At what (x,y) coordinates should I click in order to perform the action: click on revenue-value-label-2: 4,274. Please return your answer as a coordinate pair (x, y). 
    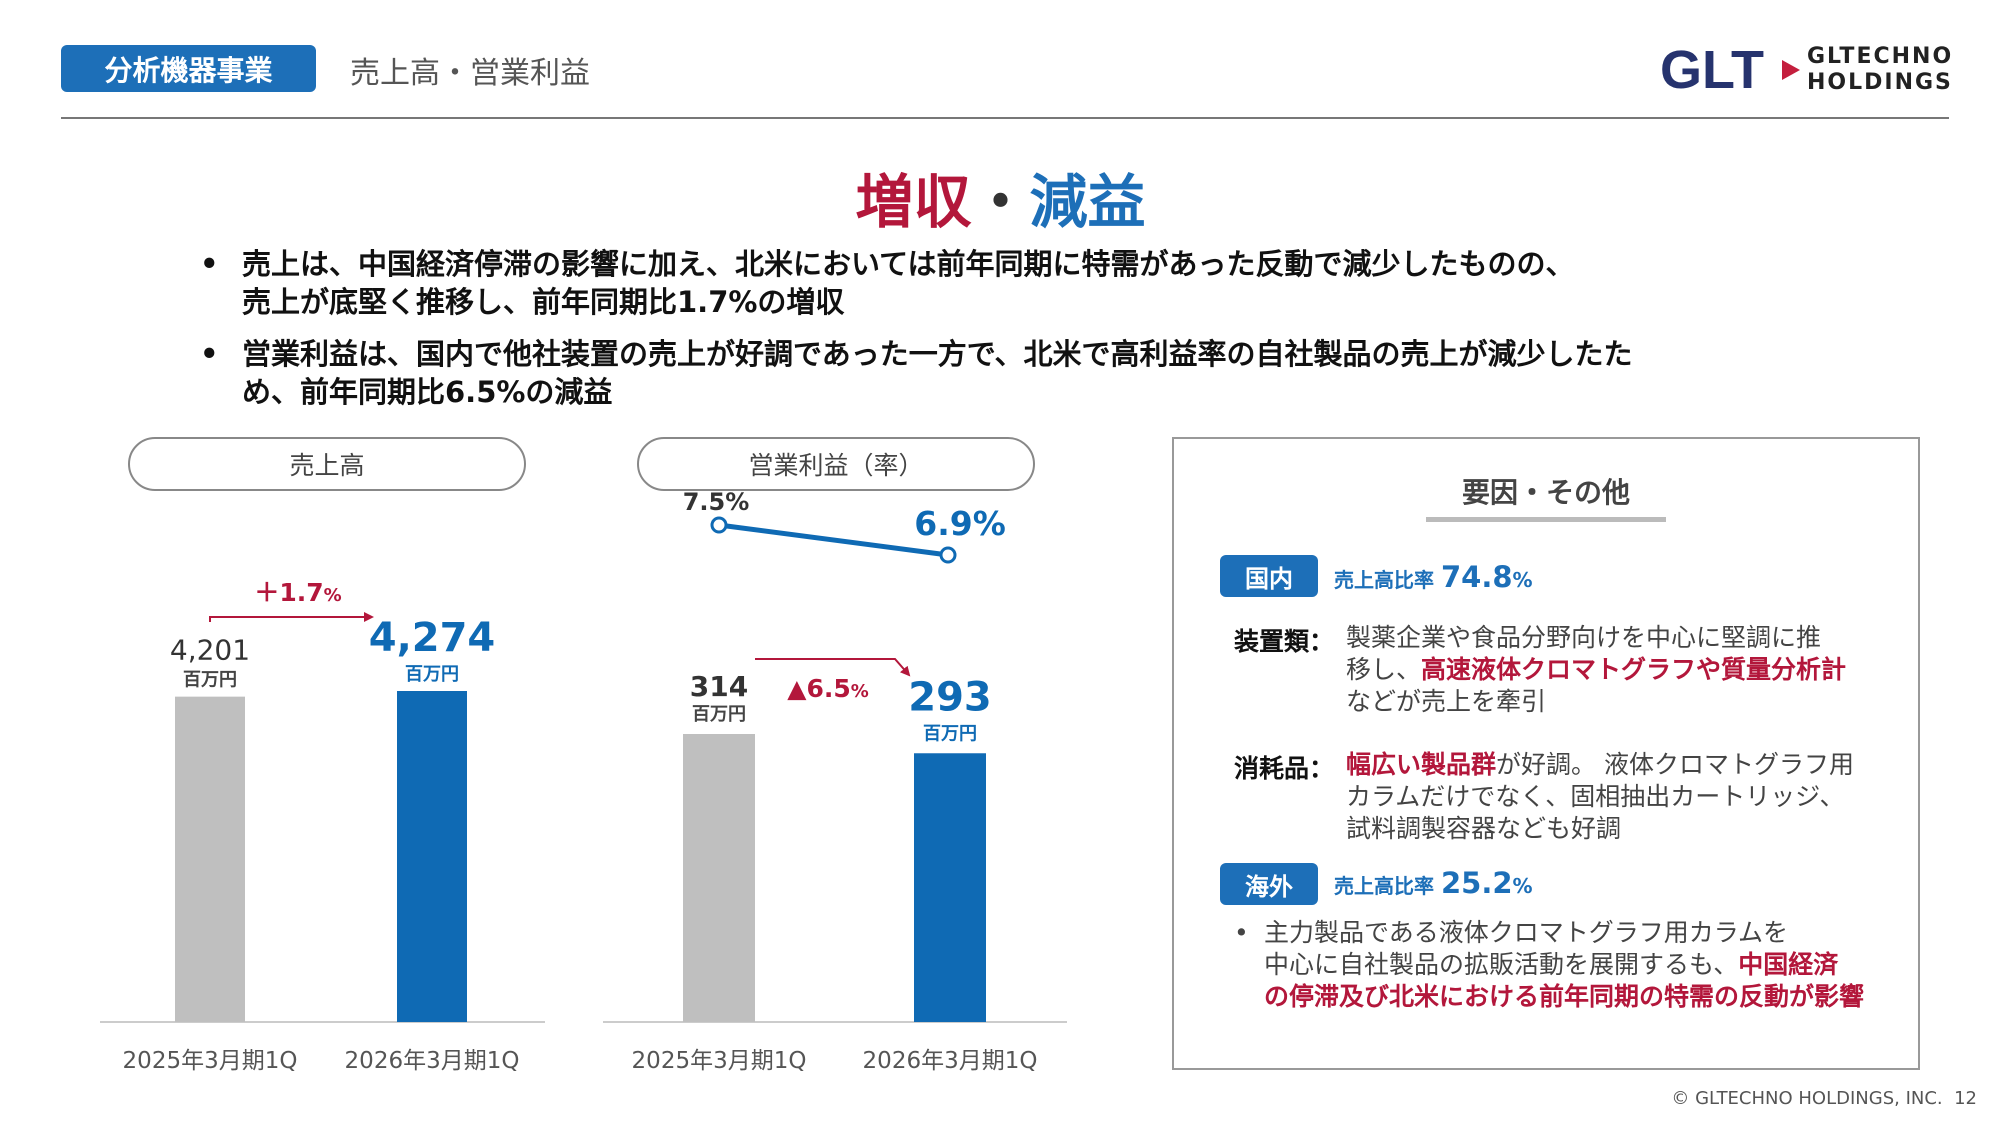
    Looking at the image, I should click on (432, 638).